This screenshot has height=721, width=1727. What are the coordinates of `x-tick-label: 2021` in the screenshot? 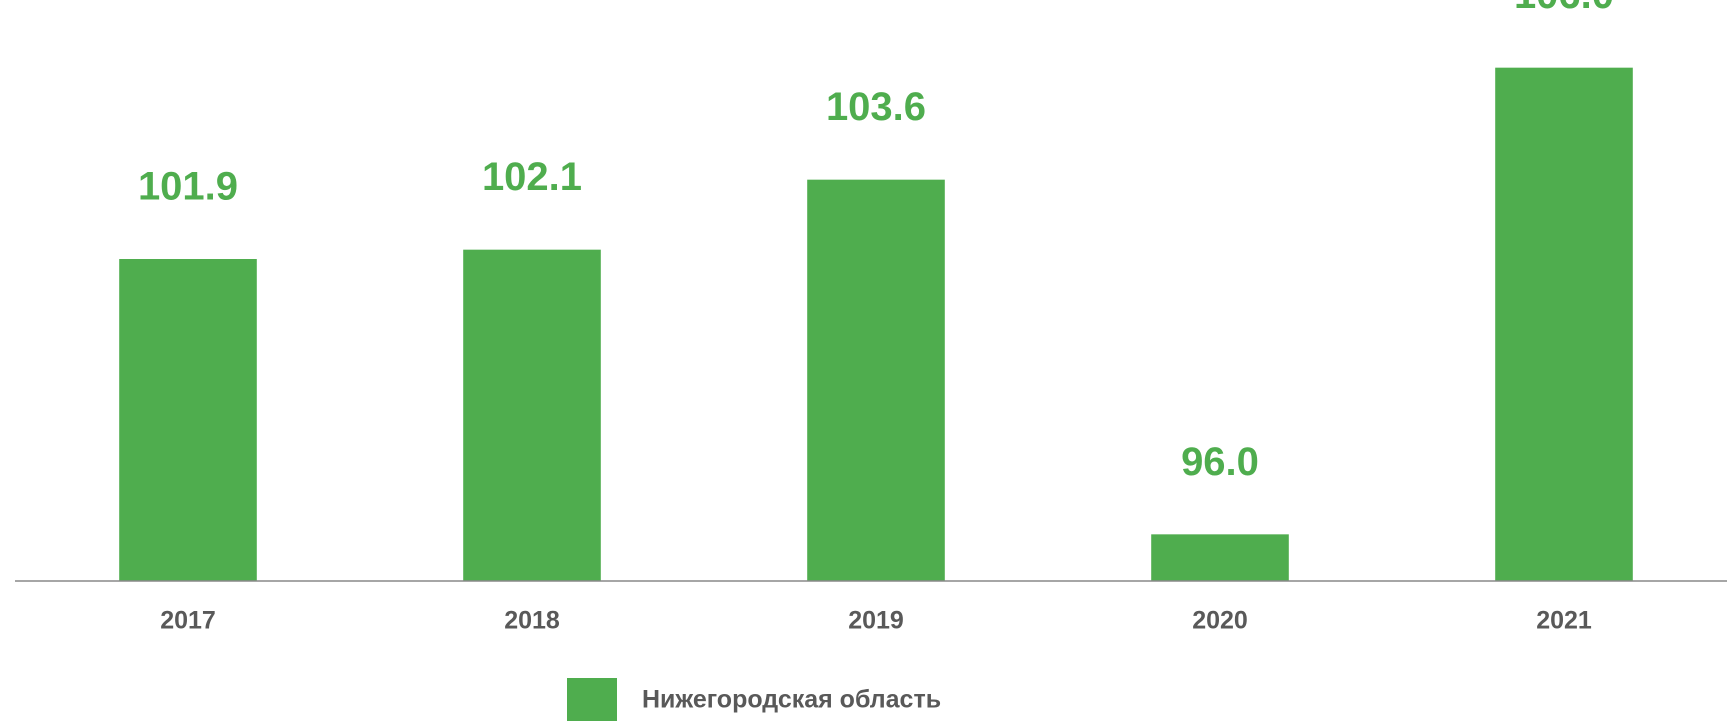 It's located at (1564, 621).